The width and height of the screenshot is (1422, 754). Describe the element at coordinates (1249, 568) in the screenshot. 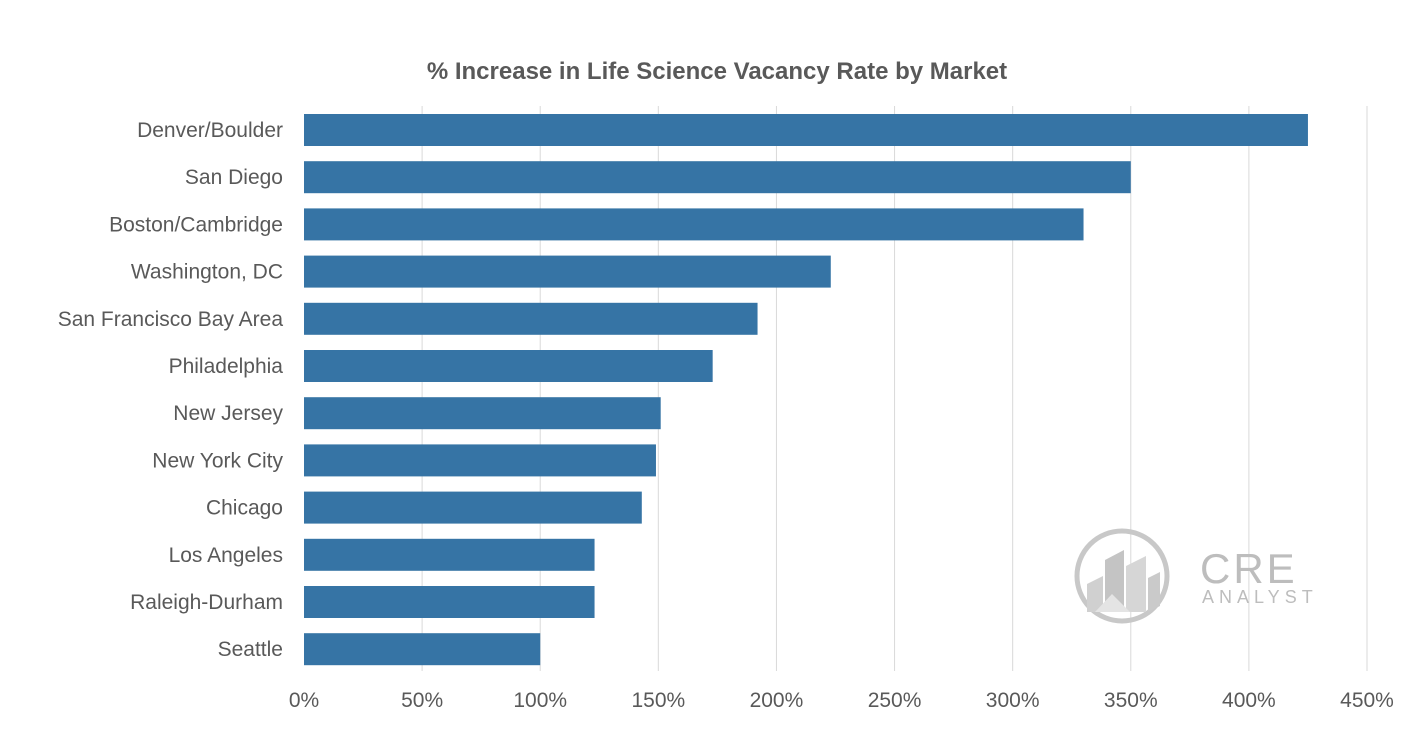

I see `watermark-brand: CRE` at that location.